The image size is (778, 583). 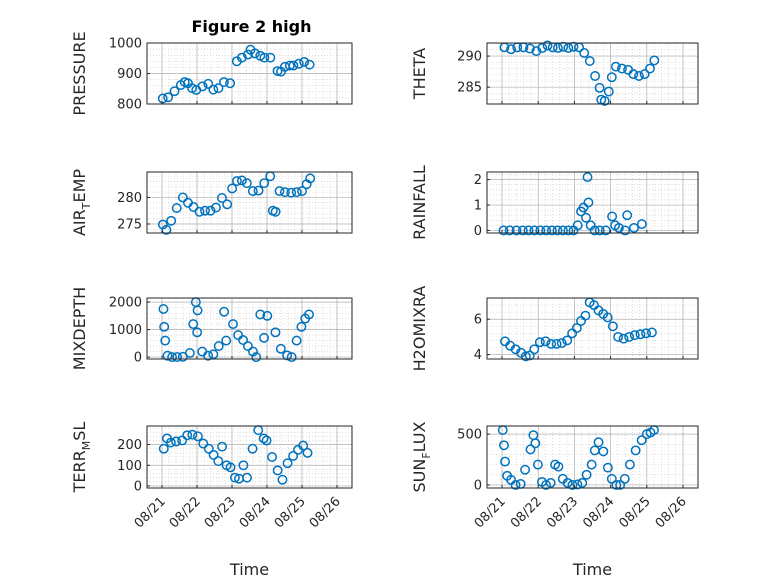 What do you see at coordinates (129, 466) in the screenshot?
I see `y-tick-label: 100` at bounding box center [129, 466].